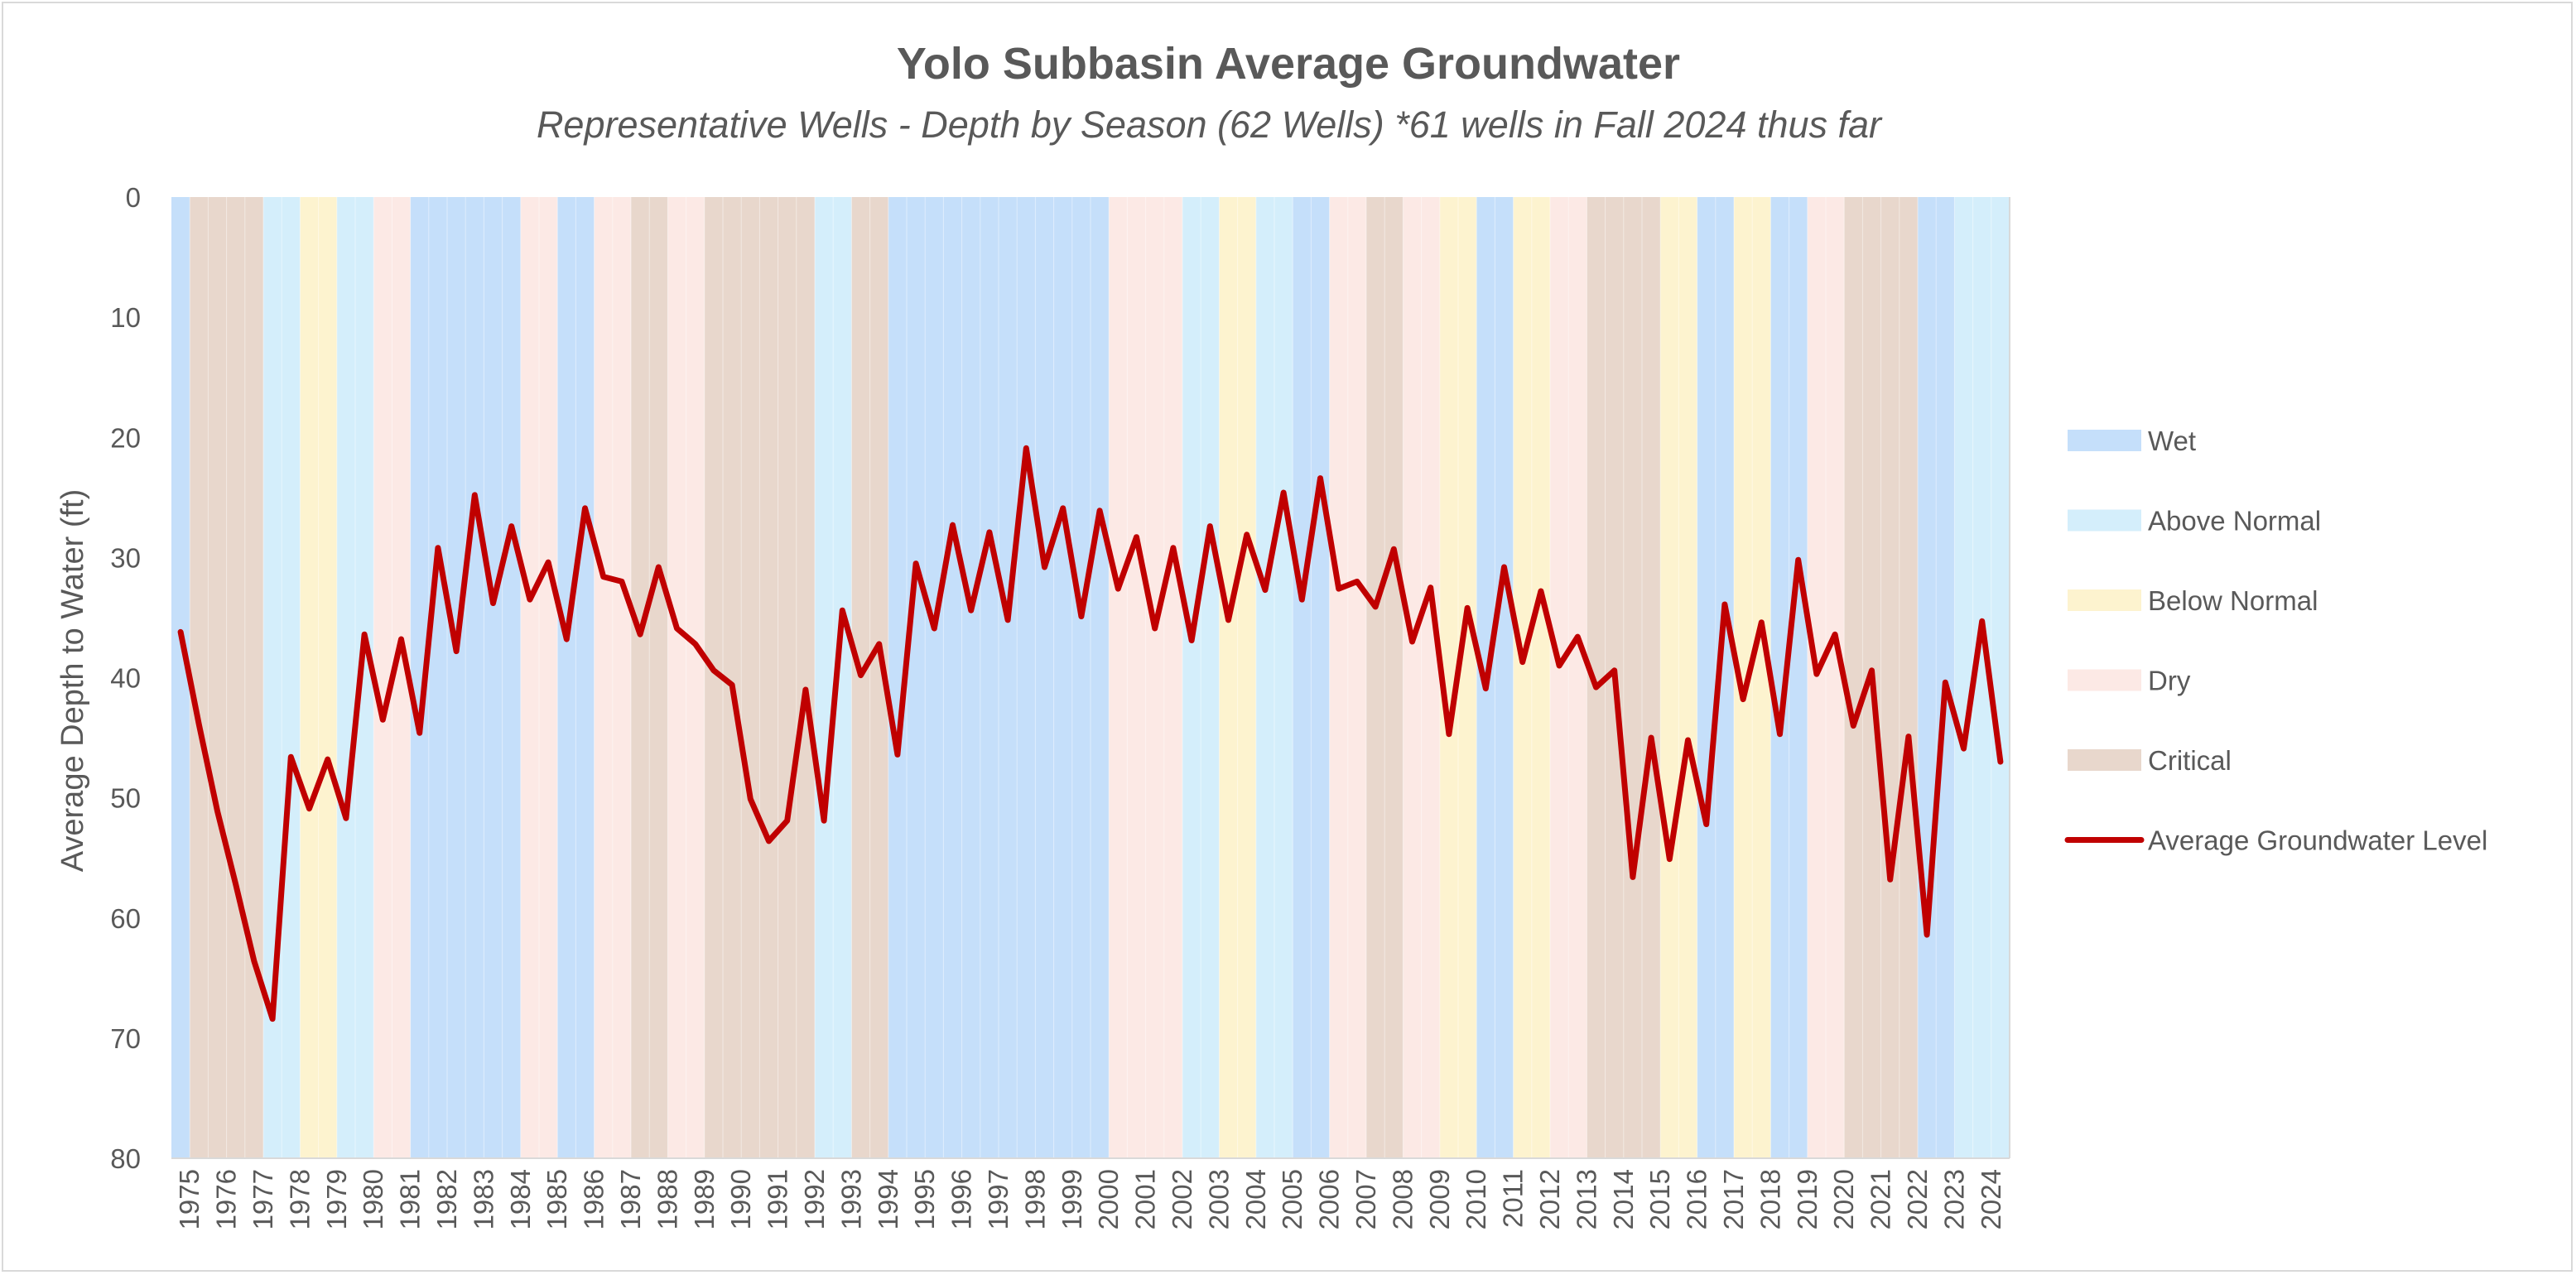 The image size is (2576, 1275). I want to click on x-tick-label: 2008, so click(1402, 1199).